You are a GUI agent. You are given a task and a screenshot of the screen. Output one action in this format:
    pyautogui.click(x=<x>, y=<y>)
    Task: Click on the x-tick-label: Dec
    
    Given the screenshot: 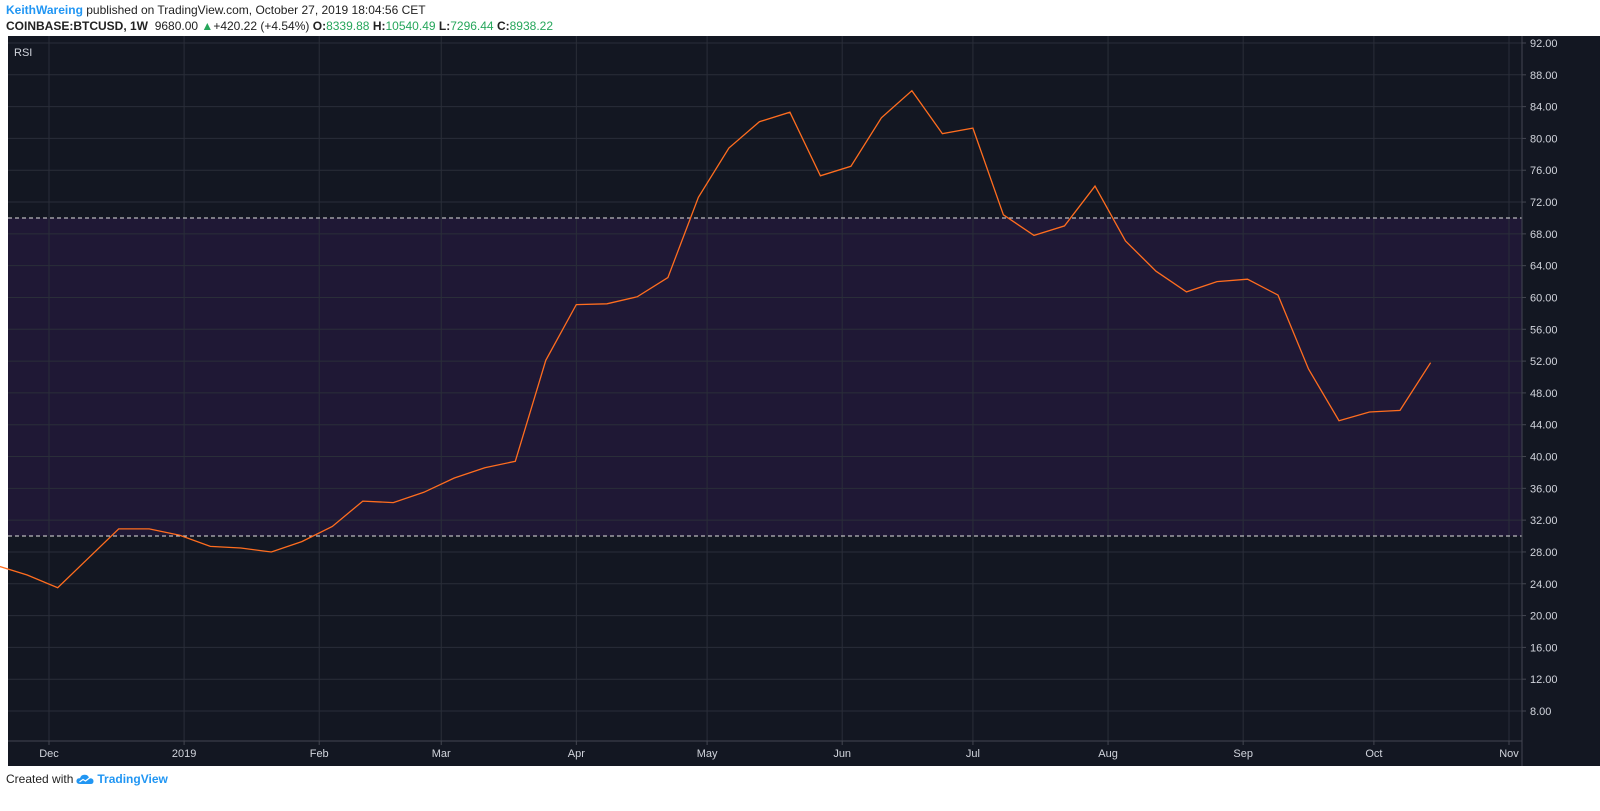 What is the action you would take?
    pyautogui.click(x=49, y=754)
    